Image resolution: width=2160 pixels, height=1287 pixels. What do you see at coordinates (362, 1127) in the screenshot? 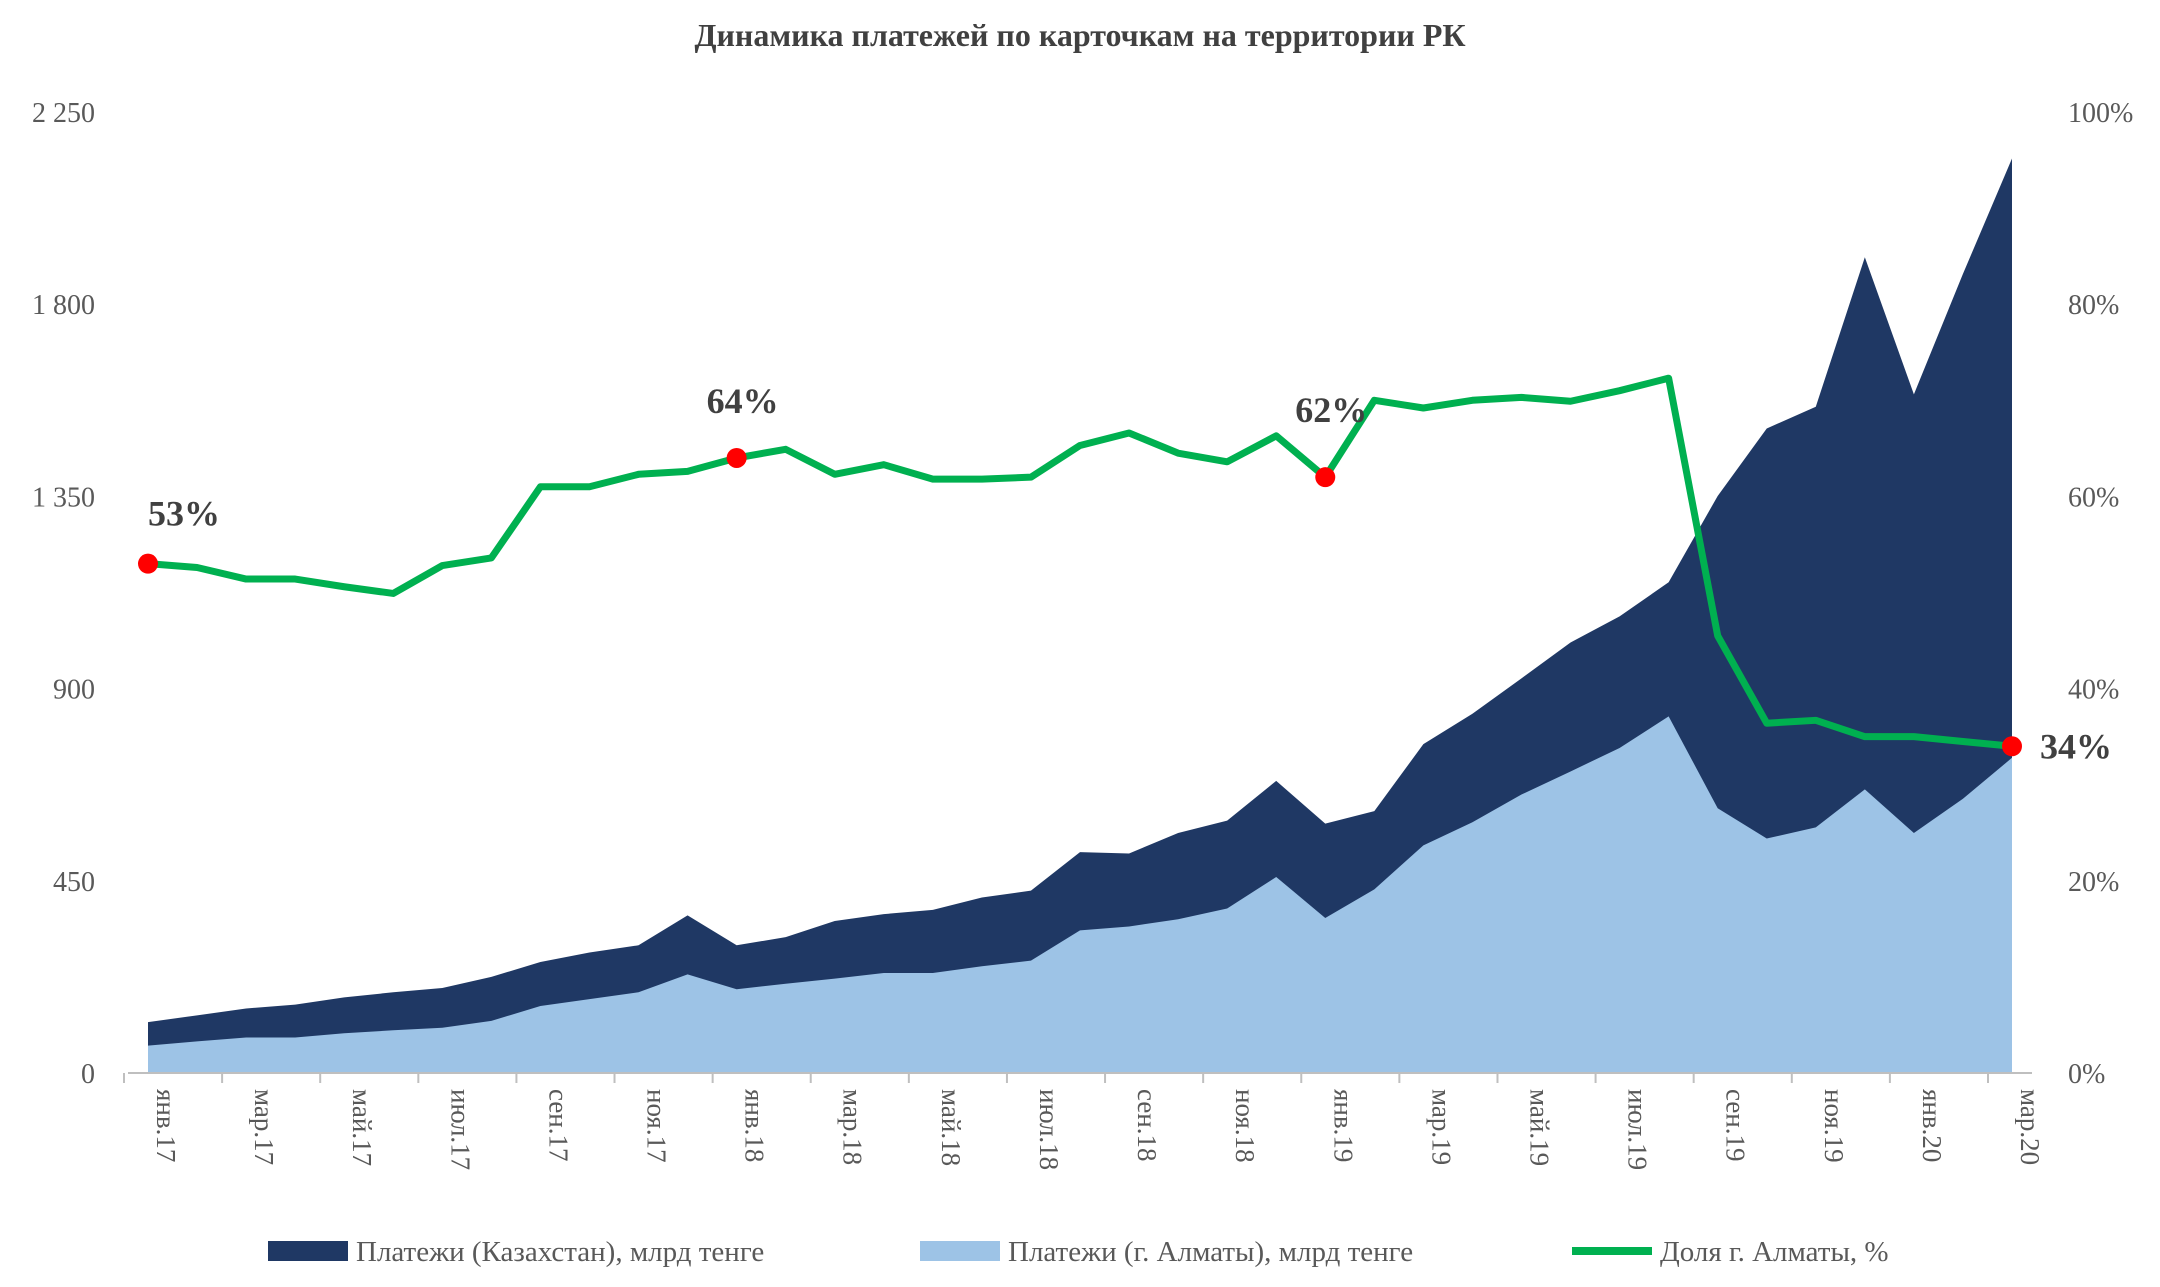
I see `x-tick-label: май.17` at bounding box center [362, 1127].